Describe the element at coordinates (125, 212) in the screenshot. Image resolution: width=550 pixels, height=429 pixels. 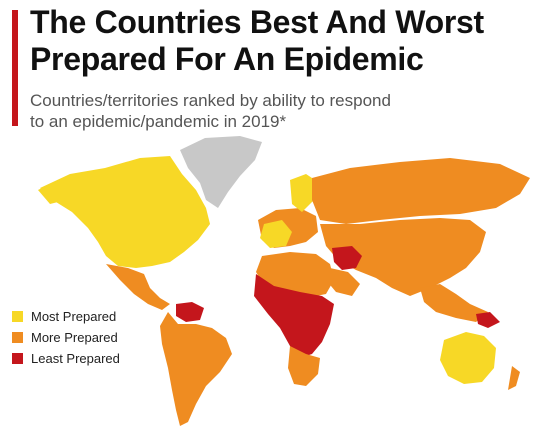
I see `map-region-north-america` at that location.